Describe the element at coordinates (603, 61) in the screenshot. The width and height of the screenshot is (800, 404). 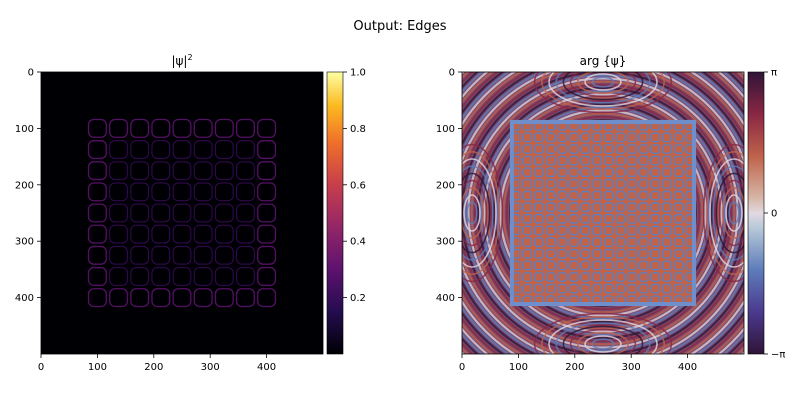
I see `phase-title: arg {ψ}` at that location.